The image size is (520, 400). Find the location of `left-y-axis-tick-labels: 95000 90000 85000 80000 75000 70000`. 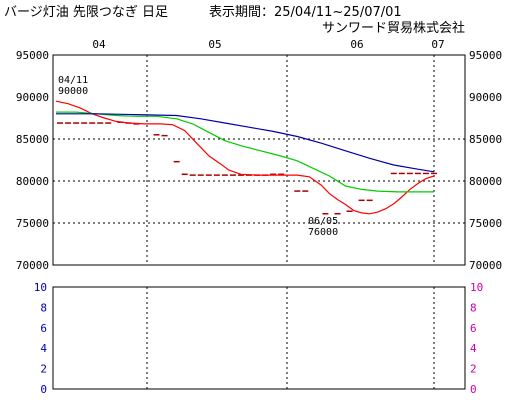

left-y-axis-tick-labels: 95000 90000 85000 80000 75000 70000 is located at coordinates (32, 160).